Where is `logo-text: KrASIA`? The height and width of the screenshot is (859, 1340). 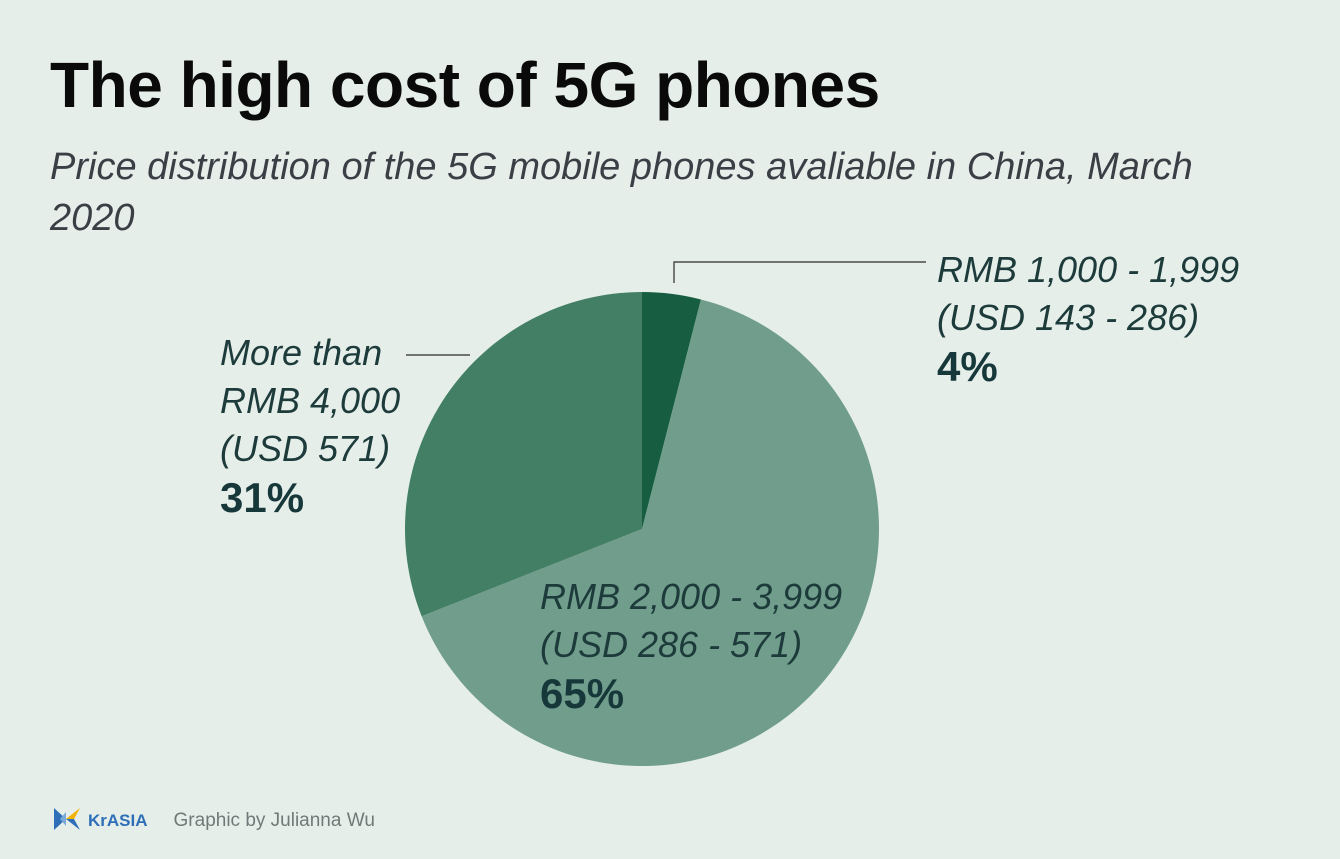
logo-text: KrASIA is located at coordinates (118, 820).